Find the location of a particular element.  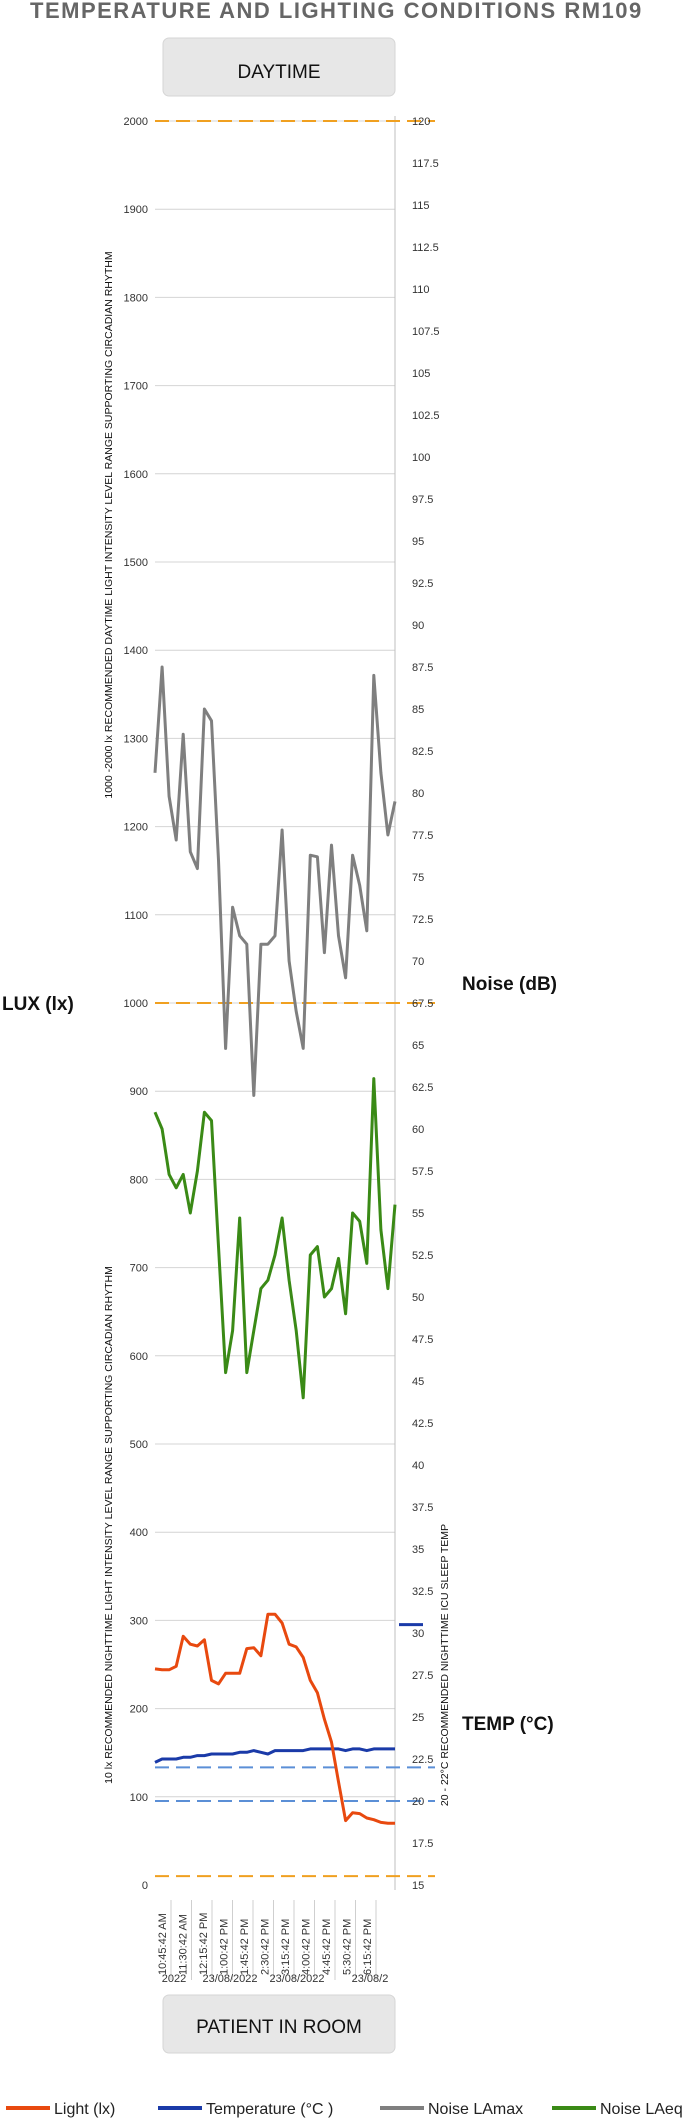

right-tick-label: 40 is located at coordinates (418, 1466).